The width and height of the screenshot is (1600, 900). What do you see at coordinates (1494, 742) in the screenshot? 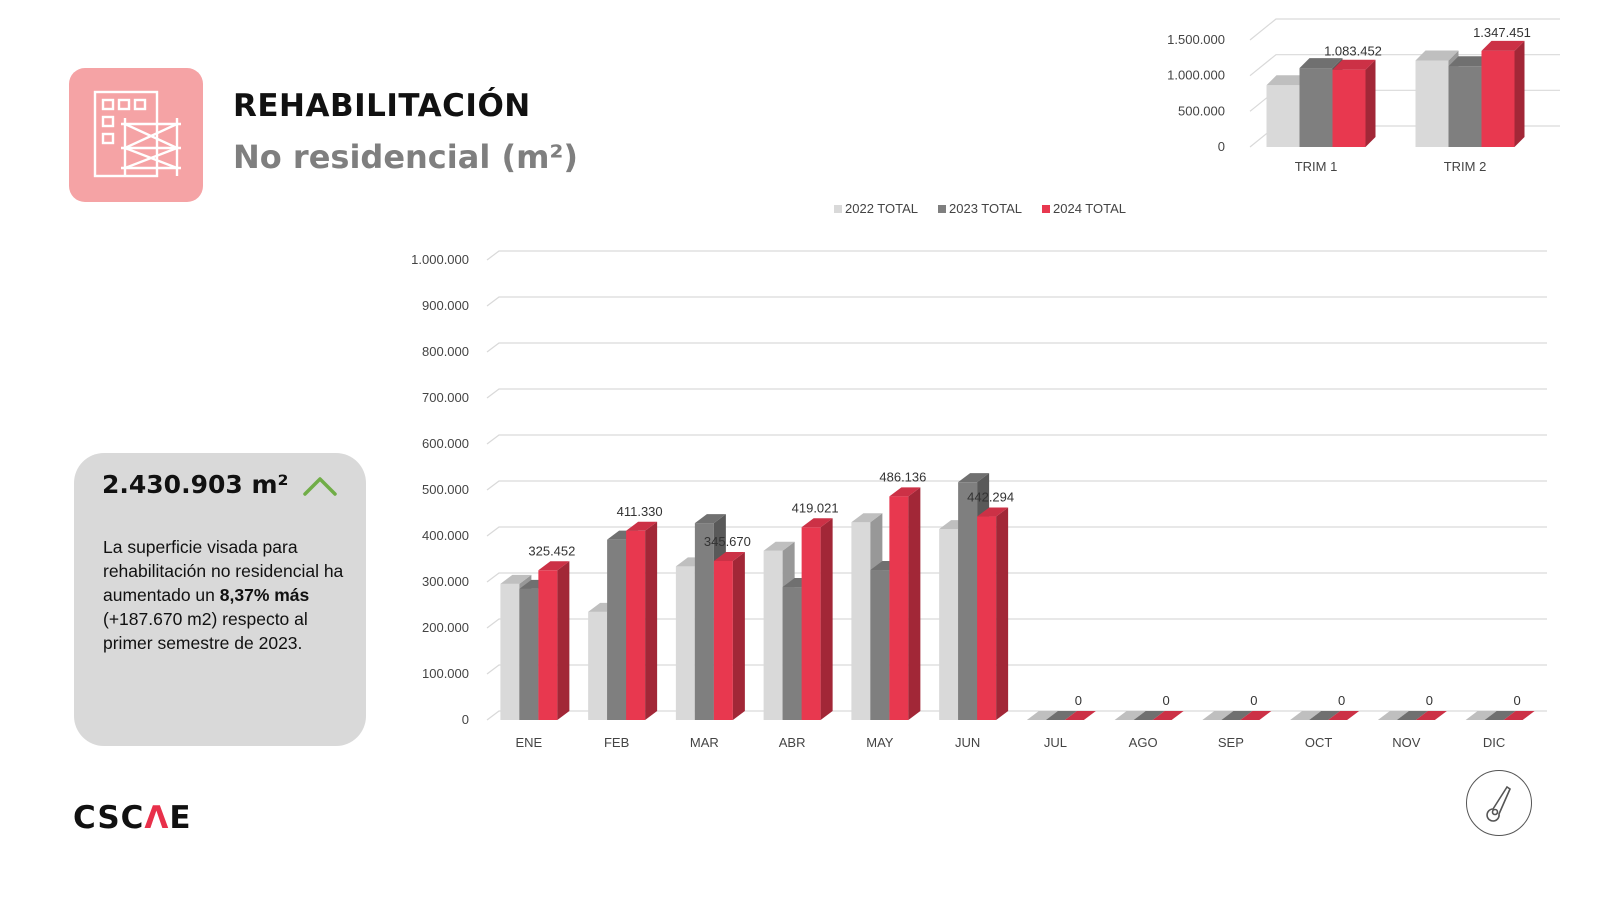
I see `x-tick-label: DIC` at bounding box center [1494, 742].